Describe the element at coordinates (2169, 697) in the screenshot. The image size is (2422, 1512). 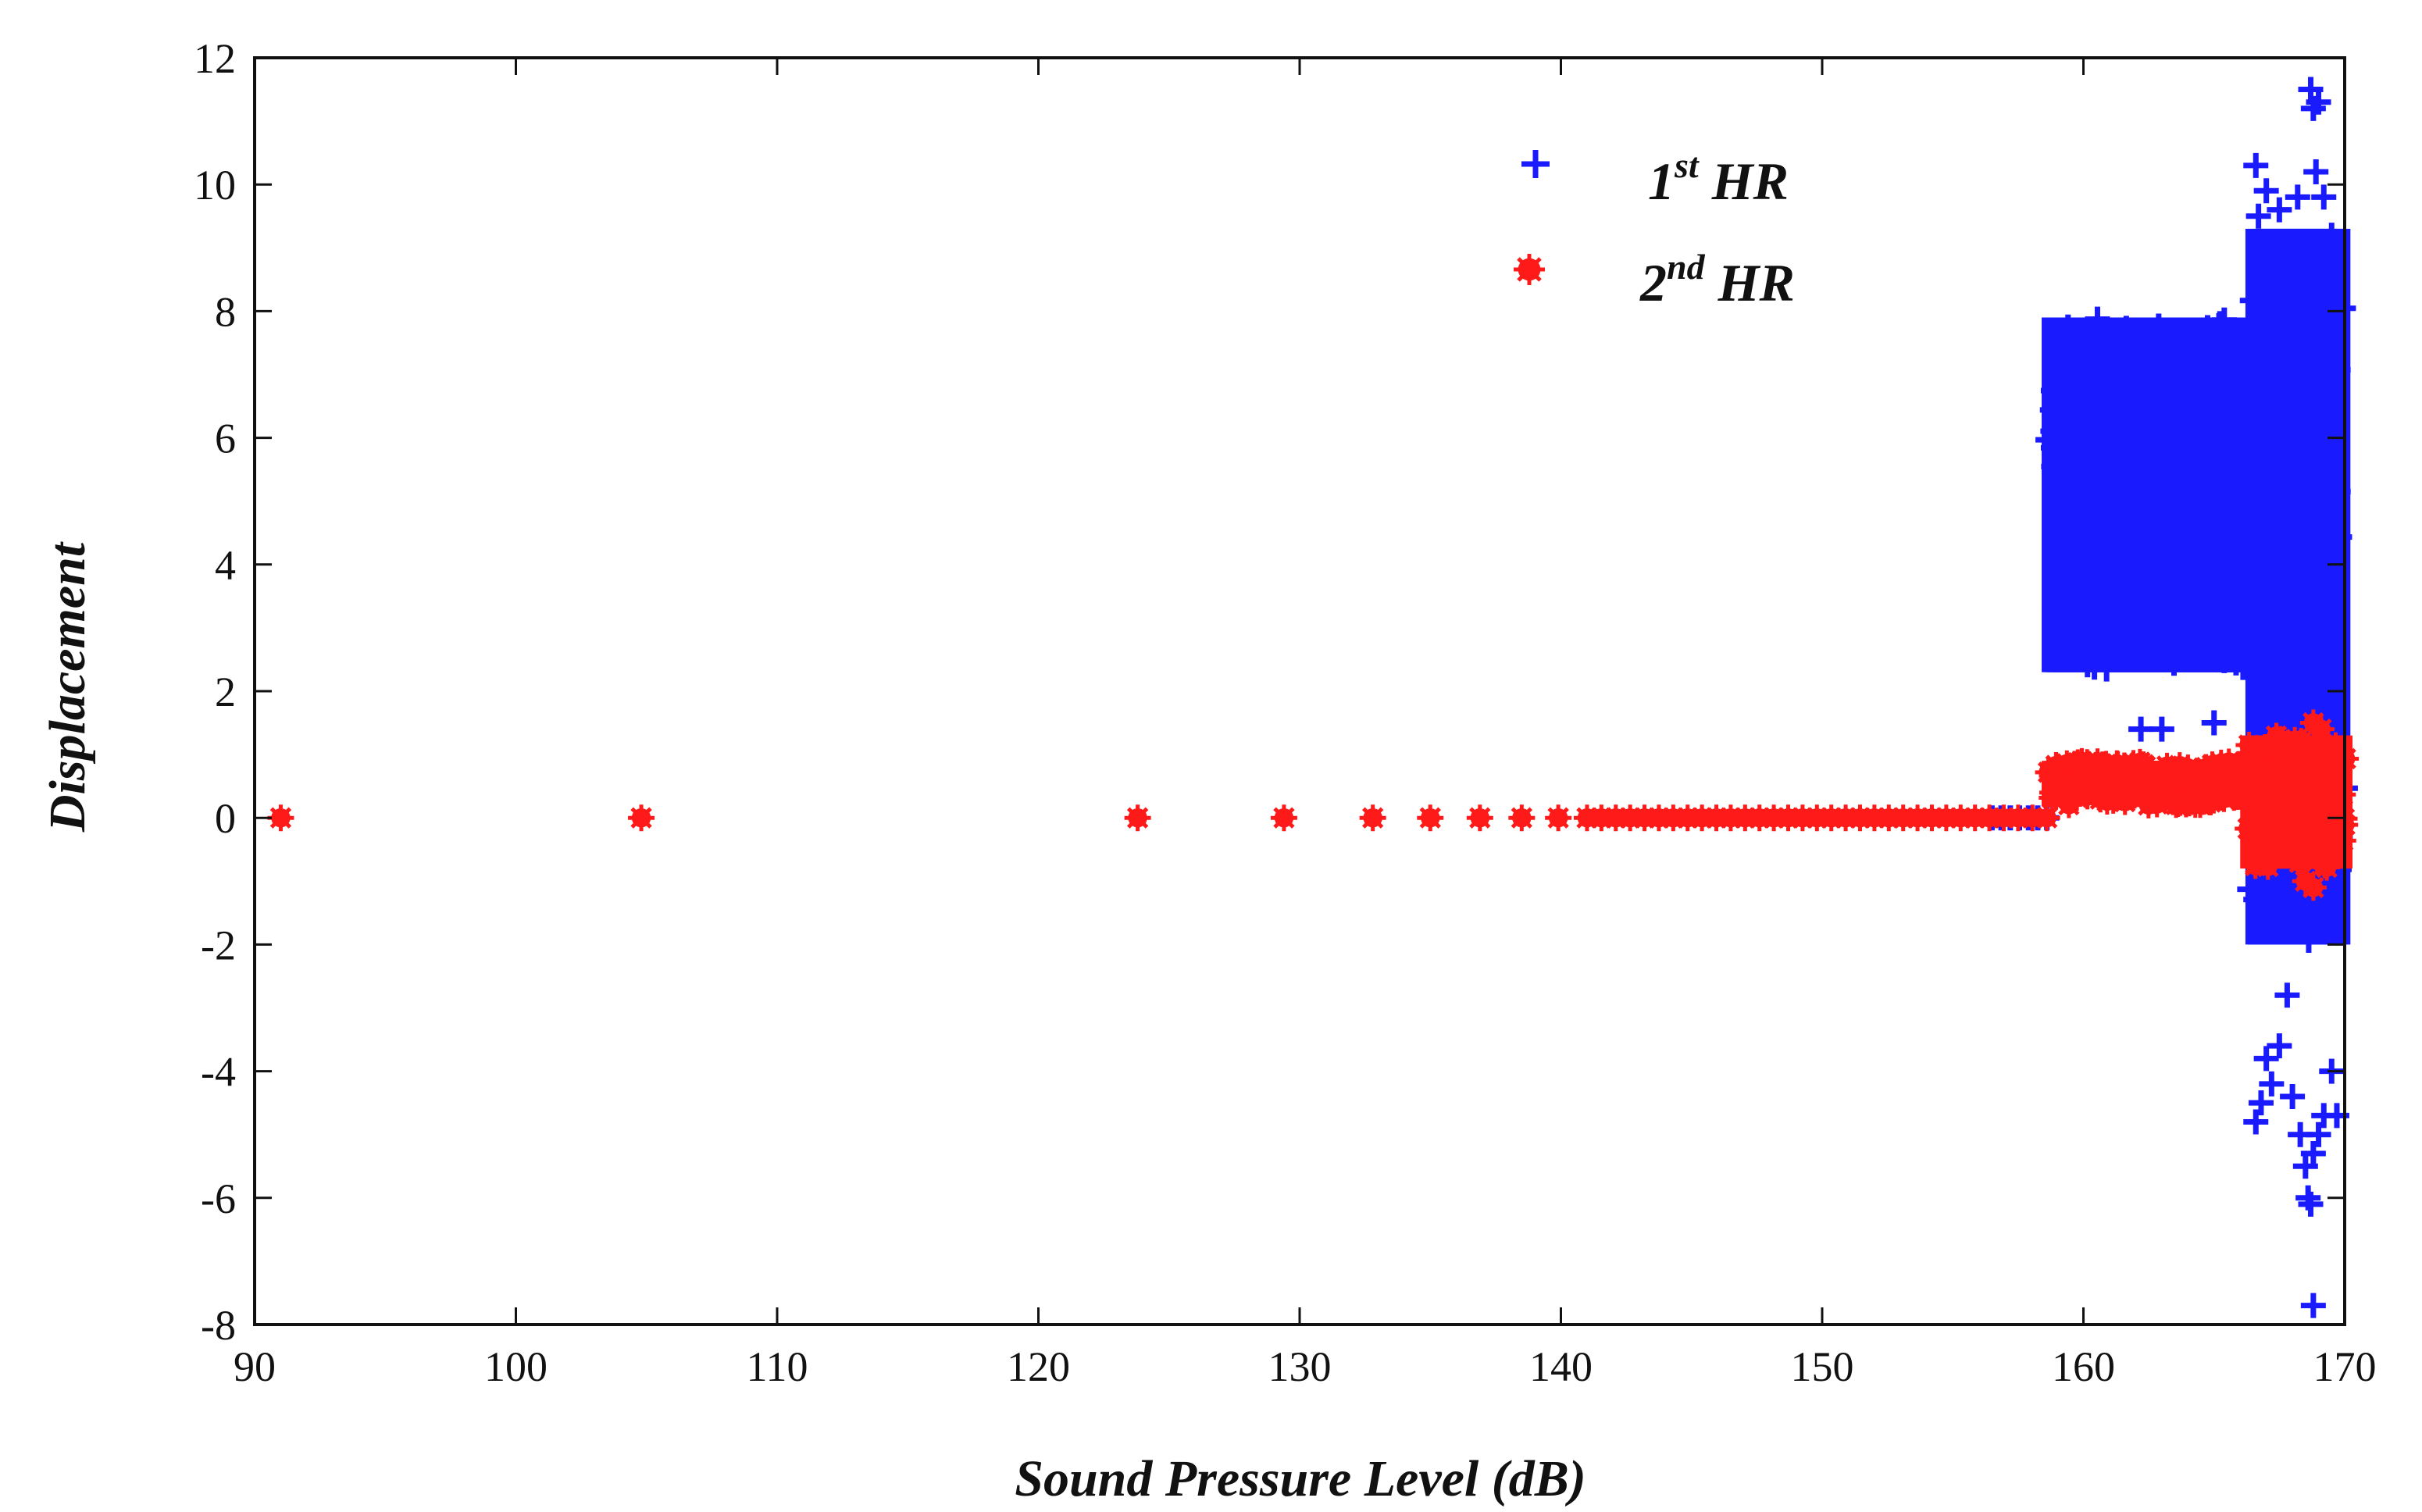
I see `series-1st-hr` at that location.